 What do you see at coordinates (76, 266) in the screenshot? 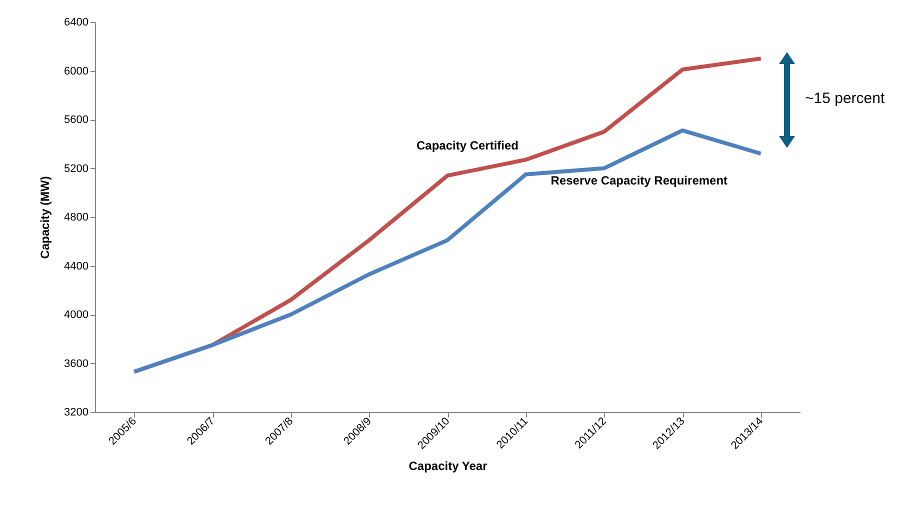
I see `y-tick-label: 4400` at bounding box center [76, 266].